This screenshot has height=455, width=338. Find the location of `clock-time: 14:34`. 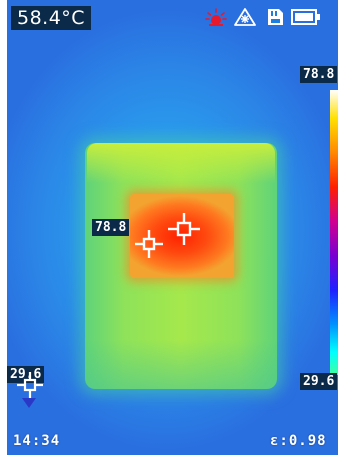

clock-time: 14:34 is located at coordinates (37, 441).